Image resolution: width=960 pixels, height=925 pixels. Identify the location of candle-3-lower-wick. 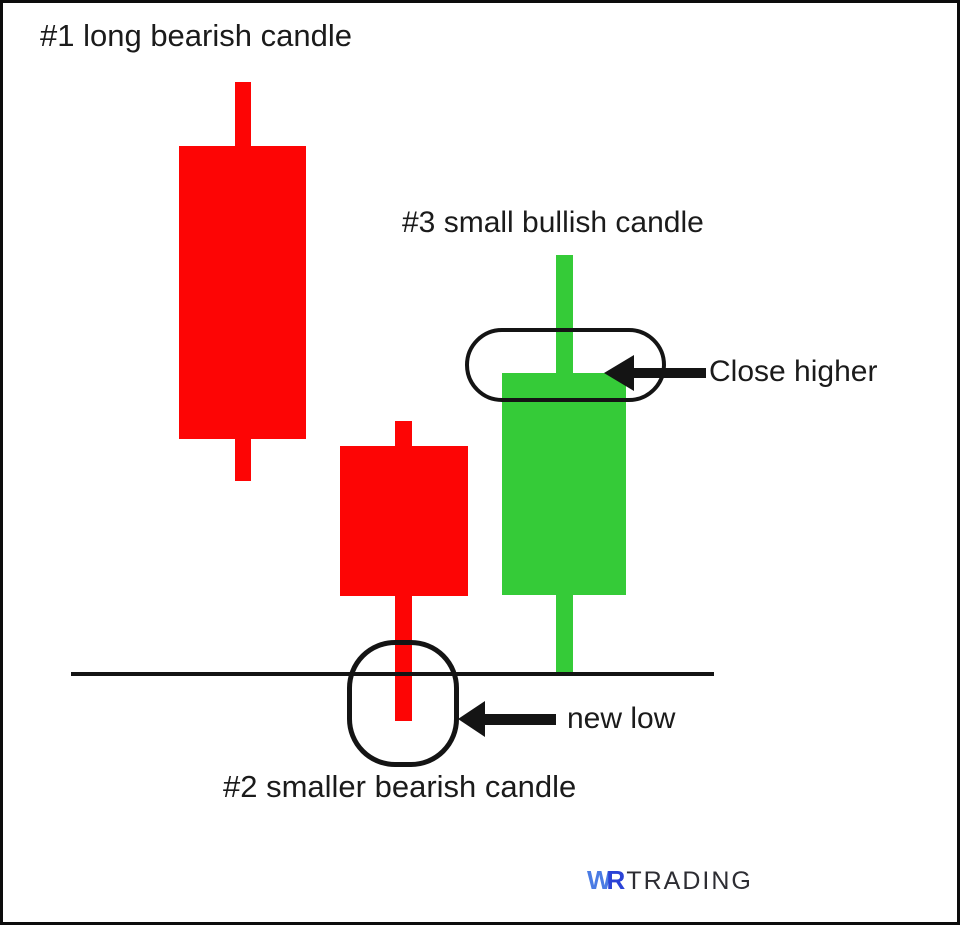
(564, 633).